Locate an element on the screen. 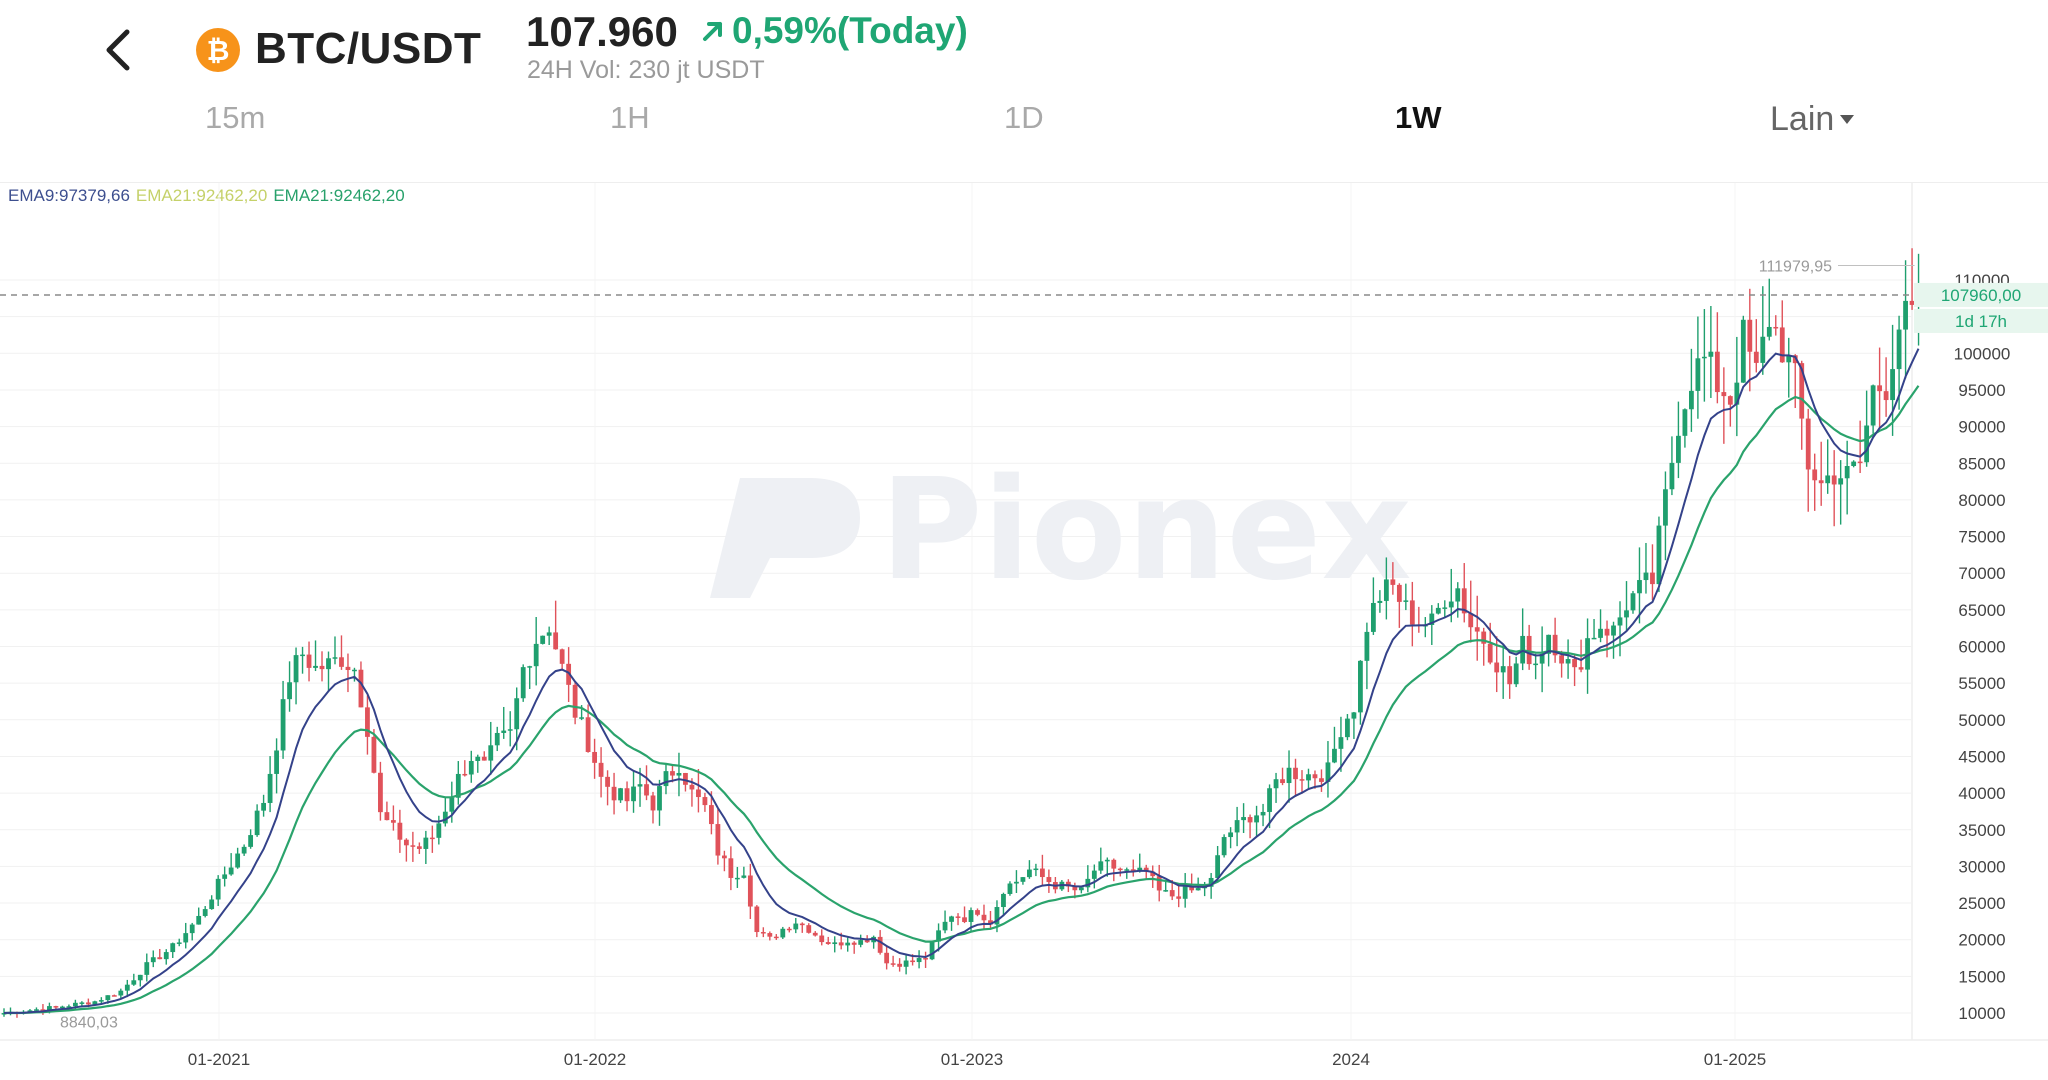 This screenshot has width=2048, height=1080. back-button is located at coordinates (118, 50).